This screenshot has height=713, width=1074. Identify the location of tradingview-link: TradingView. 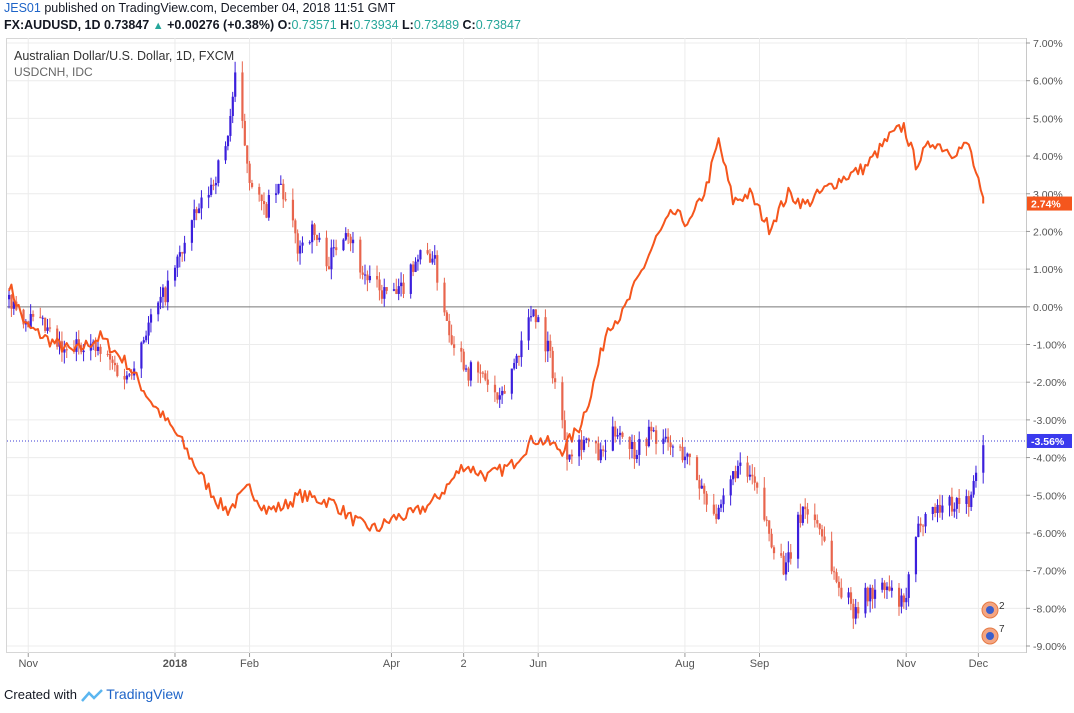
(145, 694).